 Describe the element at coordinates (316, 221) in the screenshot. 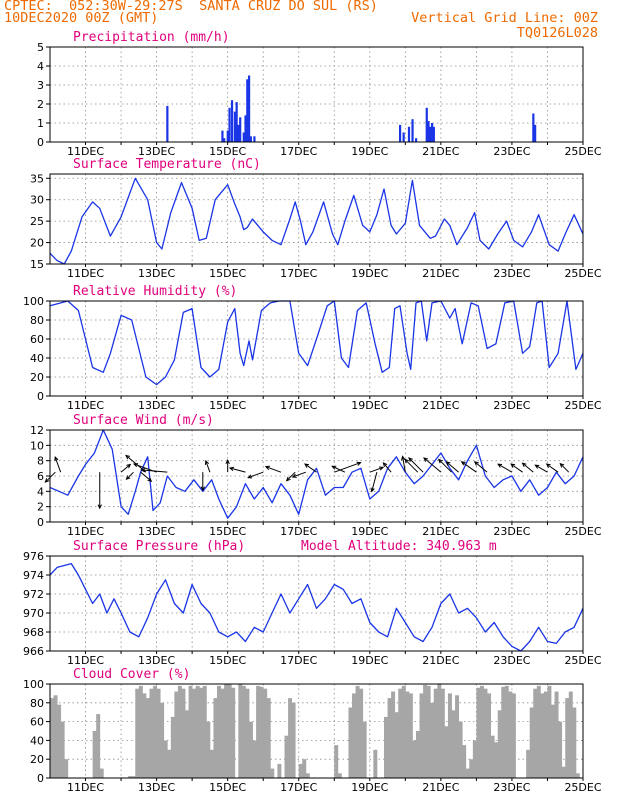

I see `temperature-line` at that location.